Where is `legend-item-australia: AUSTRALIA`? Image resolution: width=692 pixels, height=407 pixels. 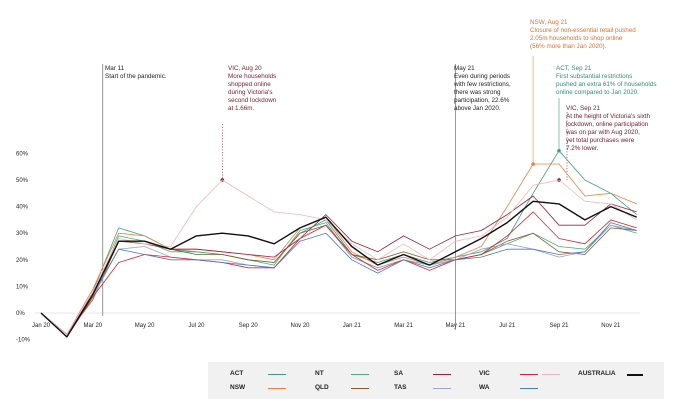 legend-item-australia: AUSTRALIA is located at coordinates (597, 373).